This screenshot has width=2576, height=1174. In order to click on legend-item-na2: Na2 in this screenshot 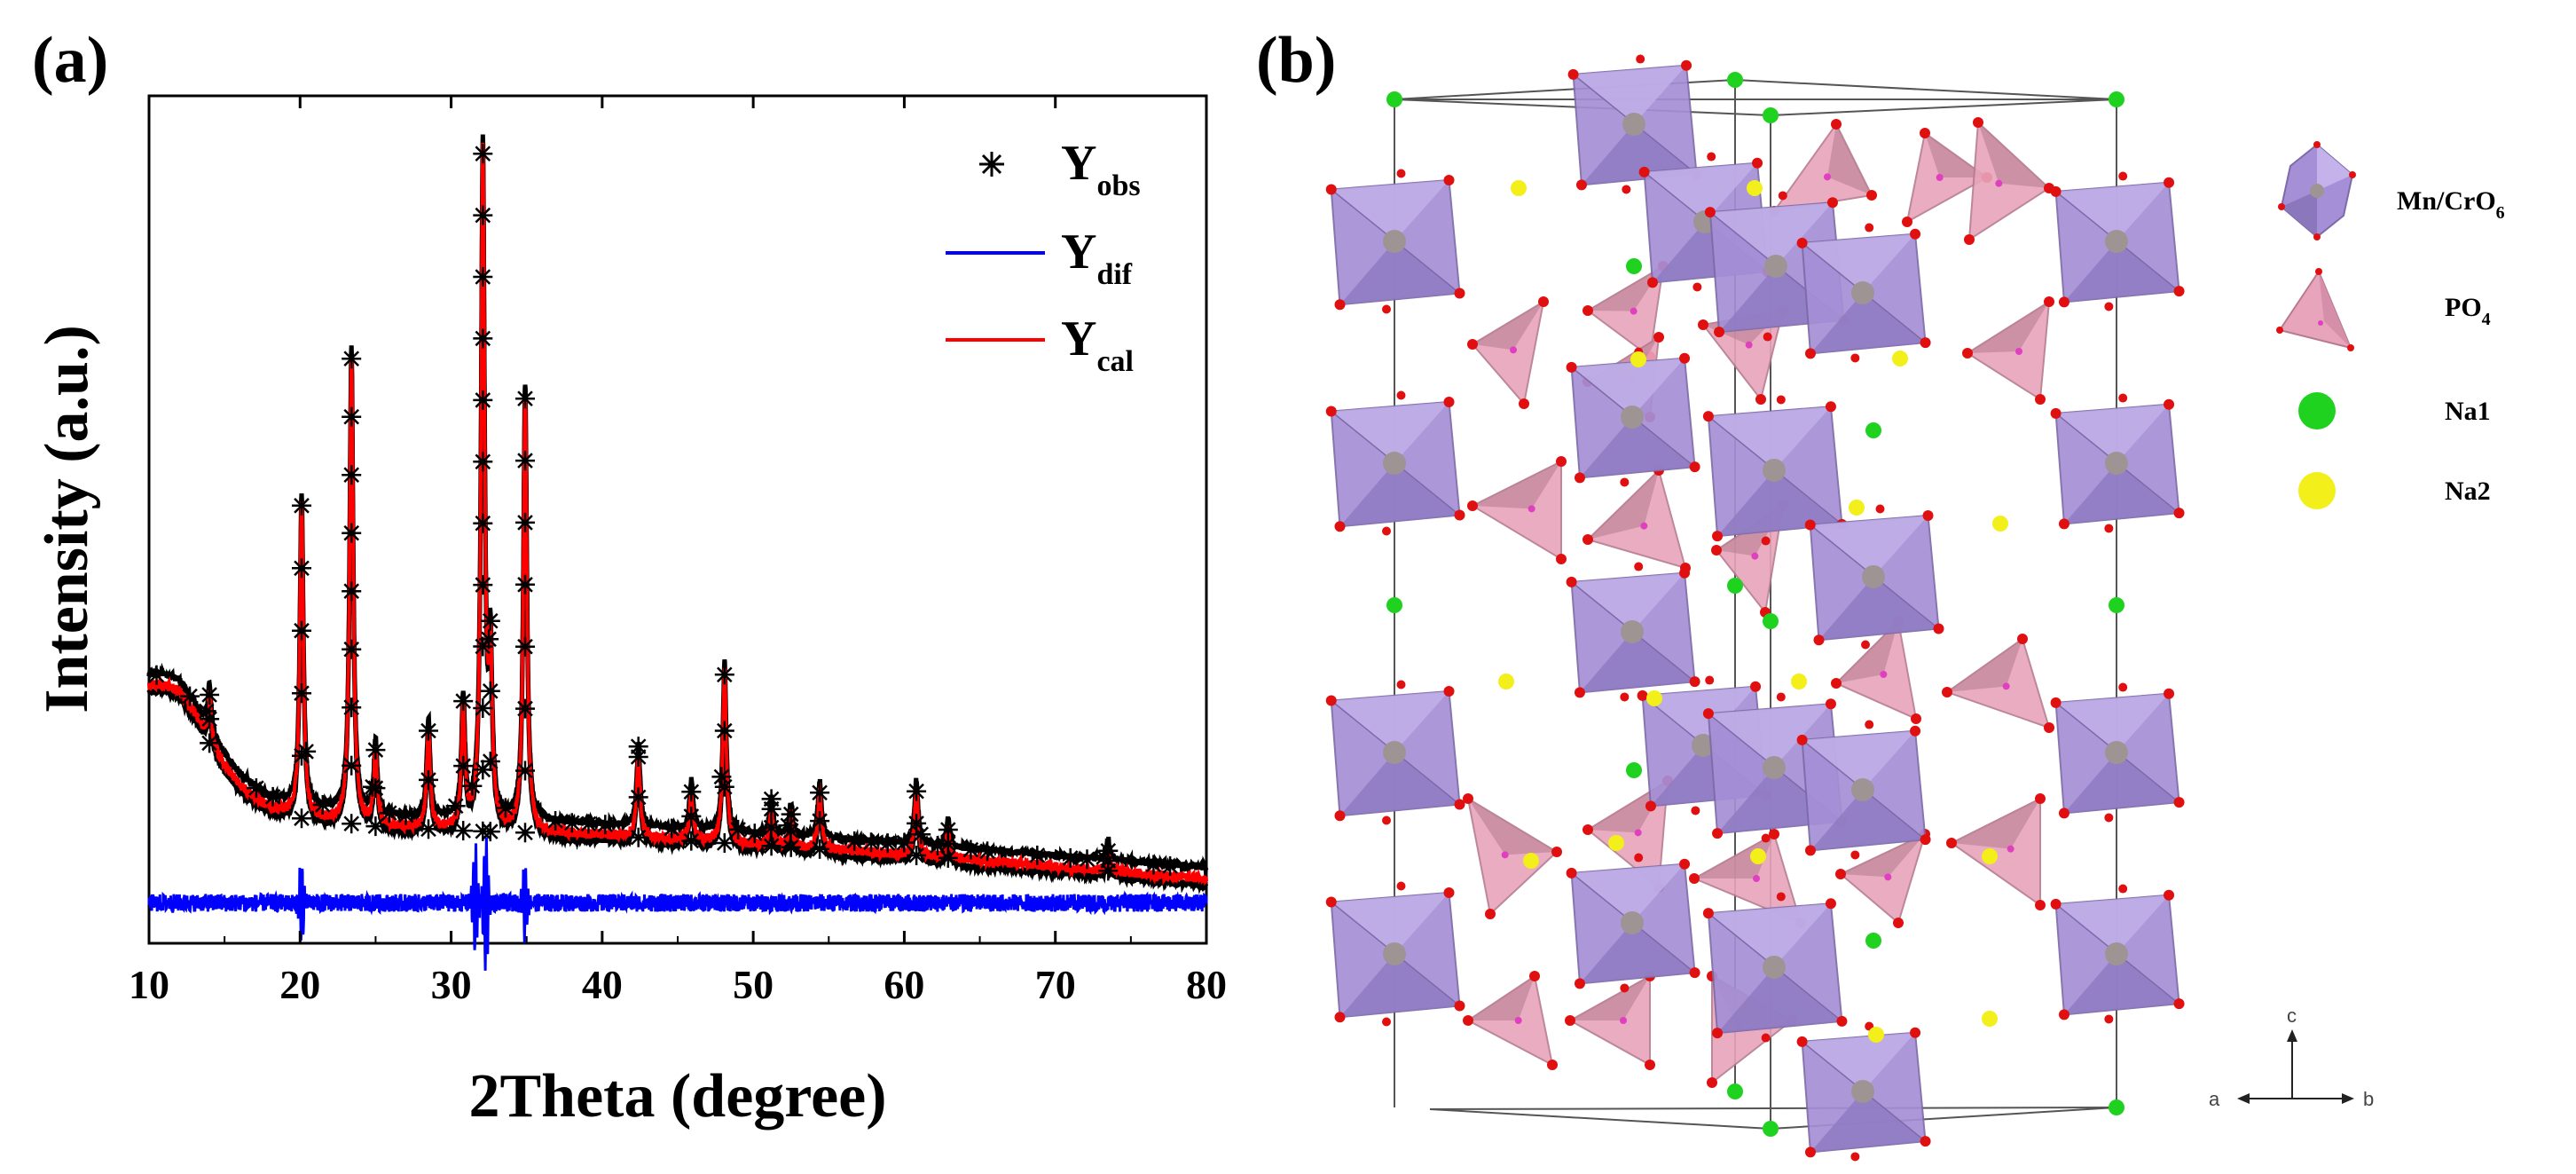, I will do `click(2394, 491)`.